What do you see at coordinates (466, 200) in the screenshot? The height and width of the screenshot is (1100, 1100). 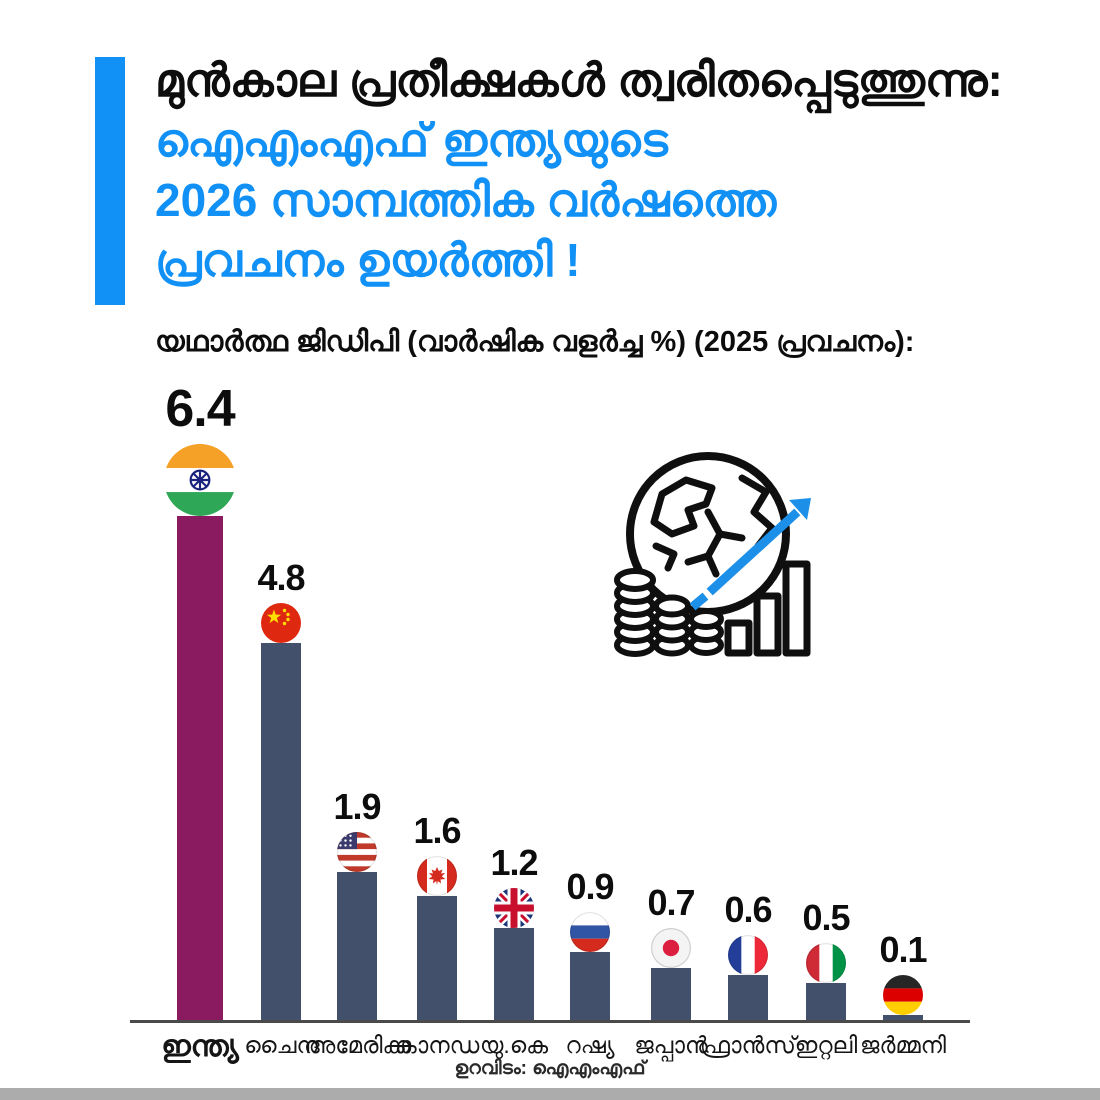 I see `title-line-3: 2026 സാമ്പത്തിക വർഷത്തെ` at bounding box center [466, 200].